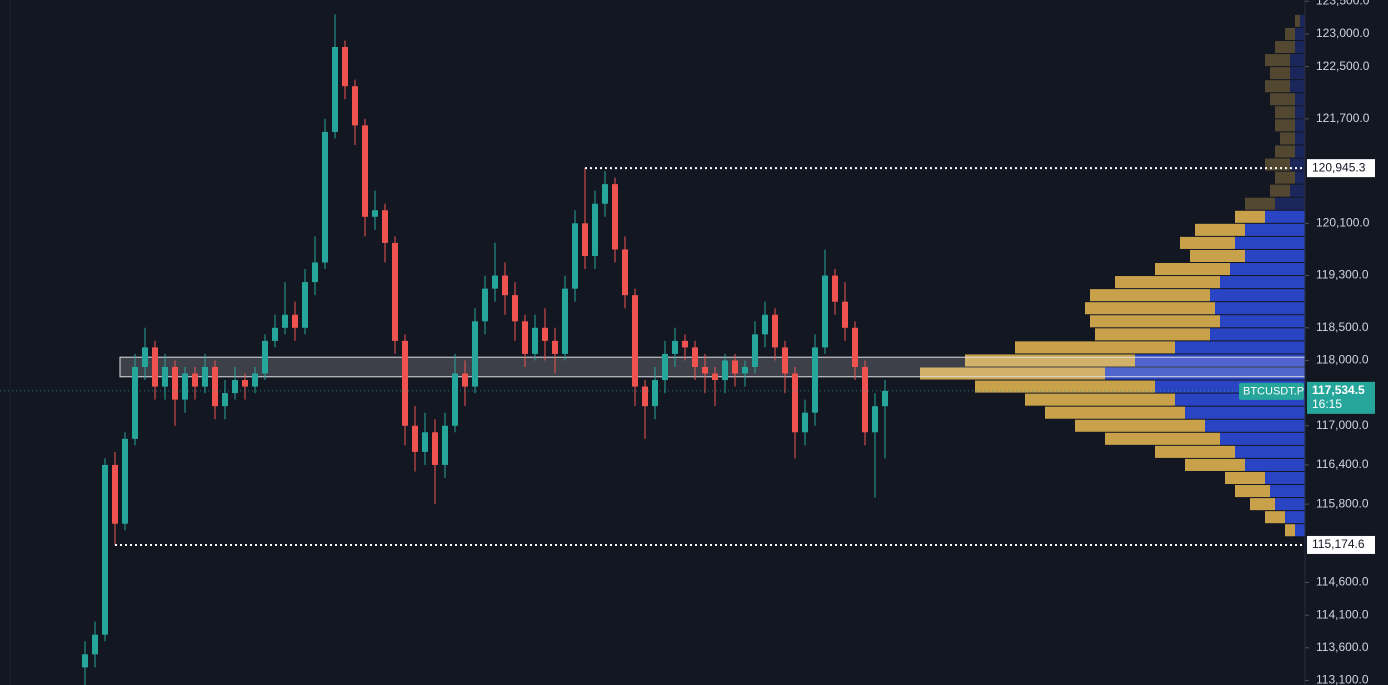  What do you see at coordinates (1342, 647) in the screenshot?
I see `y-tick-label: 113,600.0` at bounding box center [1342, 647].